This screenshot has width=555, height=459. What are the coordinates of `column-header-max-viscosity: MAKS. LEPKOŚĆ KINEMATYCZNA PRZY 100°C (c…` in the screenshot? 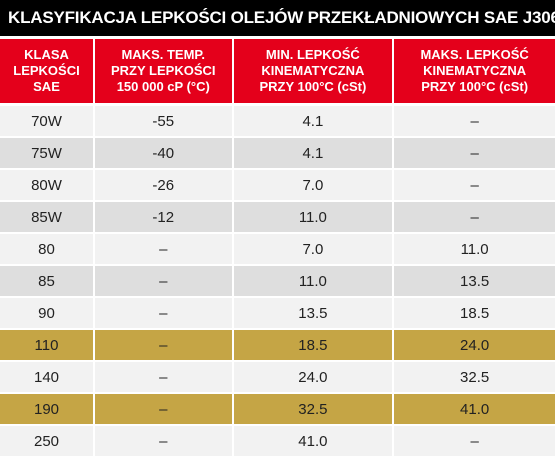 It's located at (474, 72).